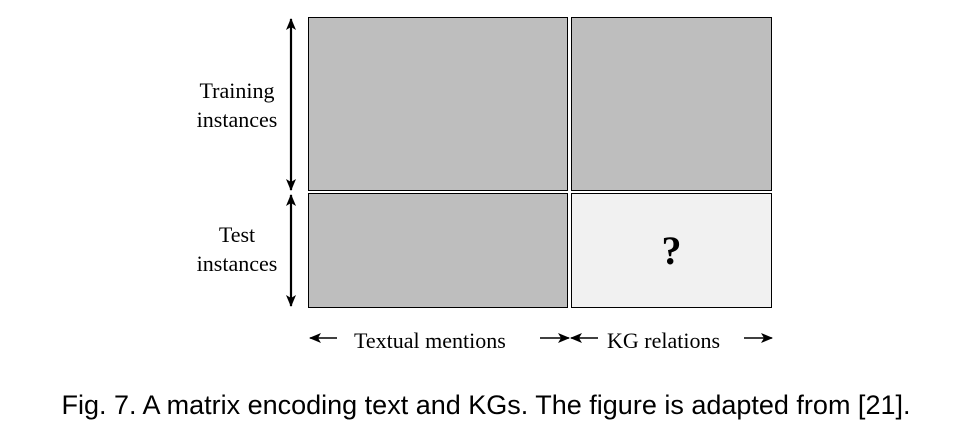 The width and height of the screenshot is (972, 444). What do you see at coordinates (438, 250) in the screenshot?
I see `cell-test-textual` at bounding box center [438, 250].